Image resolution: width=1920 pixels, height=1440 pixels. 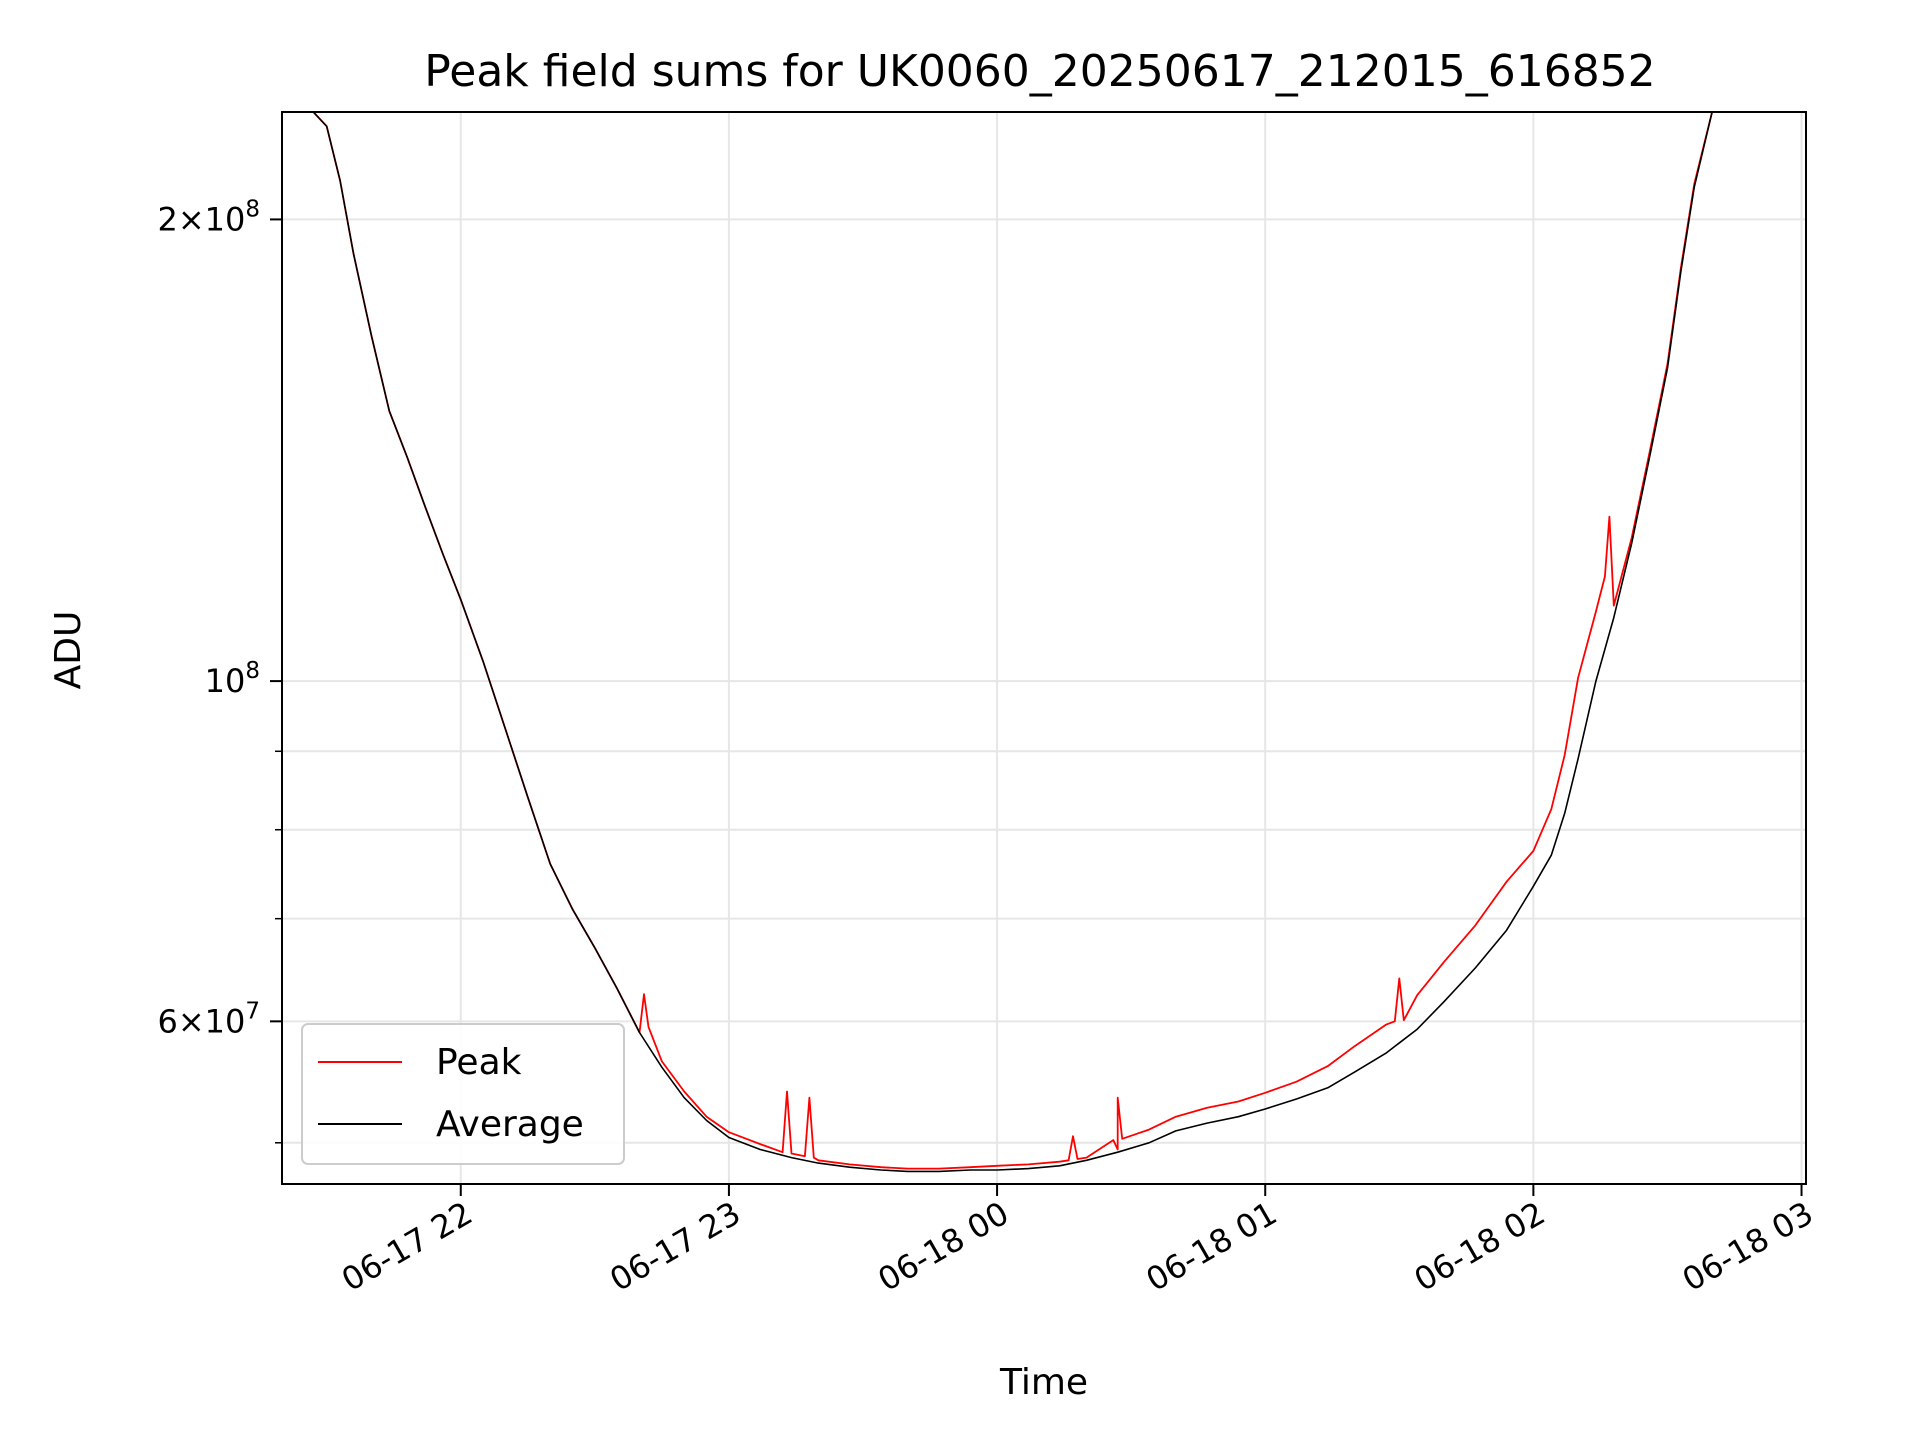 I want to click on y-tick-label: 6×107, so click(x=208, y=1019).